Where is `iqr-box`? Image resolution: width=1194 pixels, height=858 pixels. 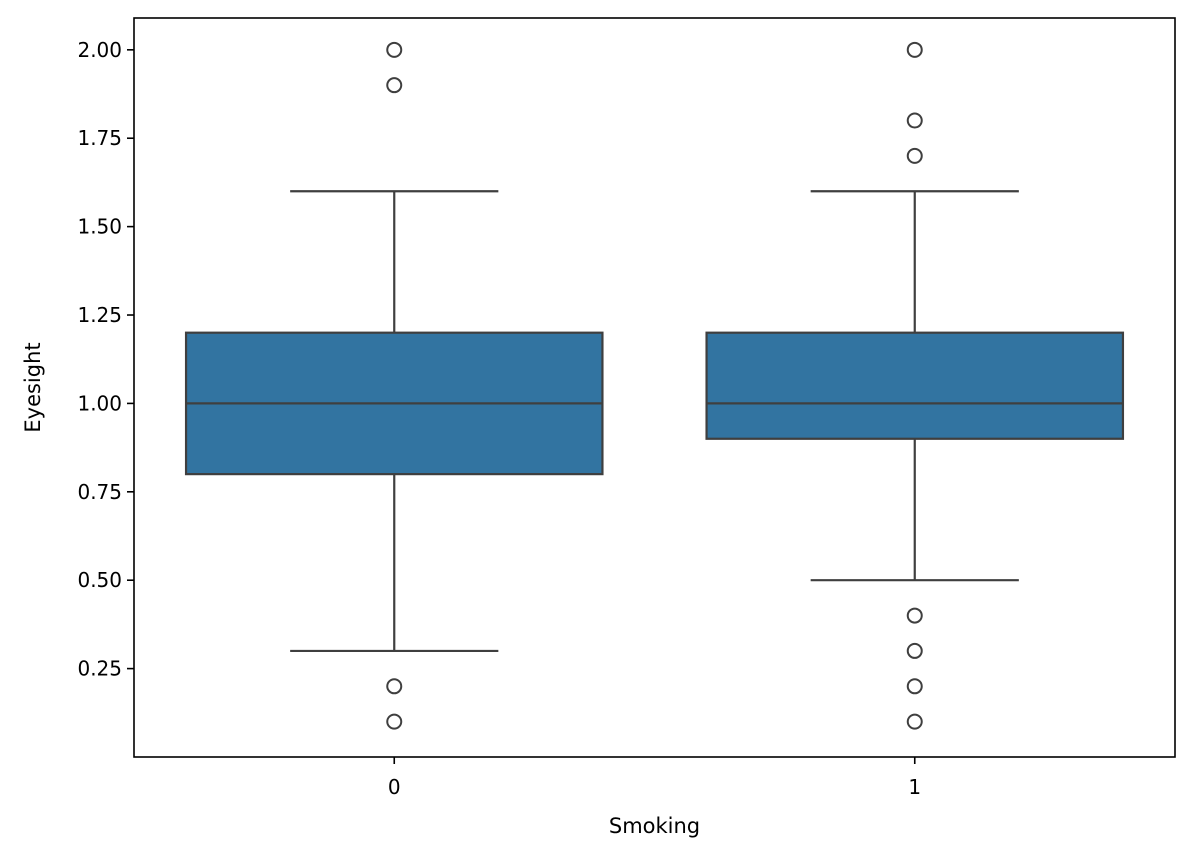
iqr-box is located at coordinates (915, 385).